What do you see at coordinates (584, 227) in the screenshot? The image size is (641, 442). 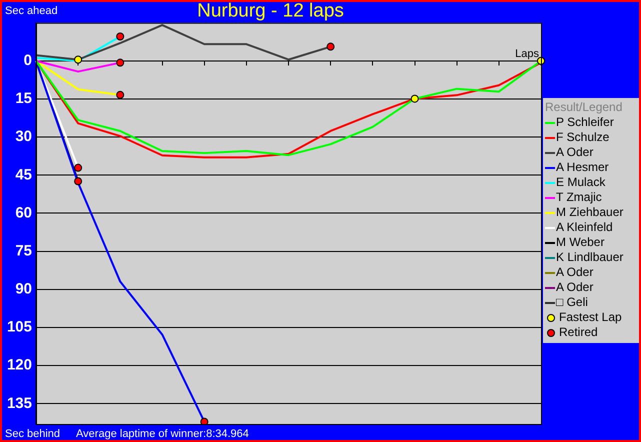 I see `legend-label: A Kleinfeld` at bounding box center [584, 227].